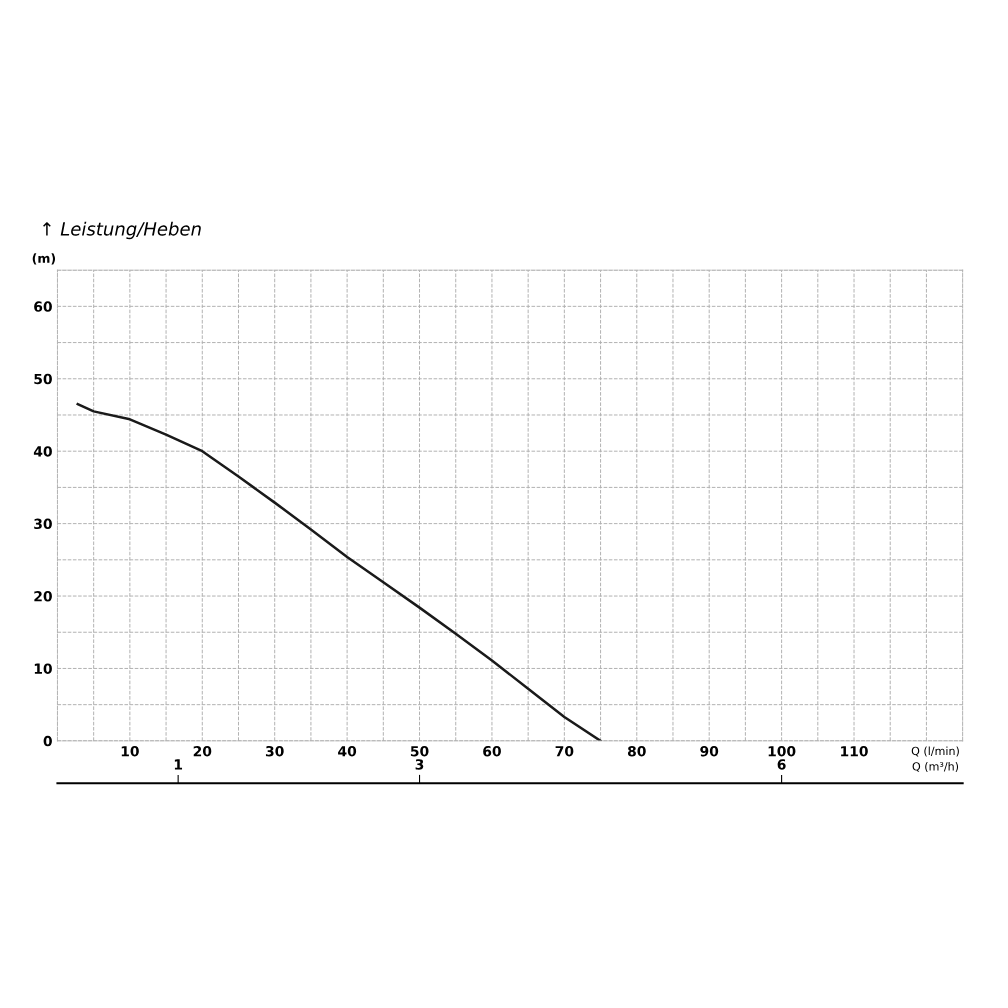 The width and height of the screenshot is (1008, 1008). What do you see at coordinates (202, 751) in the screenshot?
I see `x-tick-label: 20` at bounding box center [202, 751].